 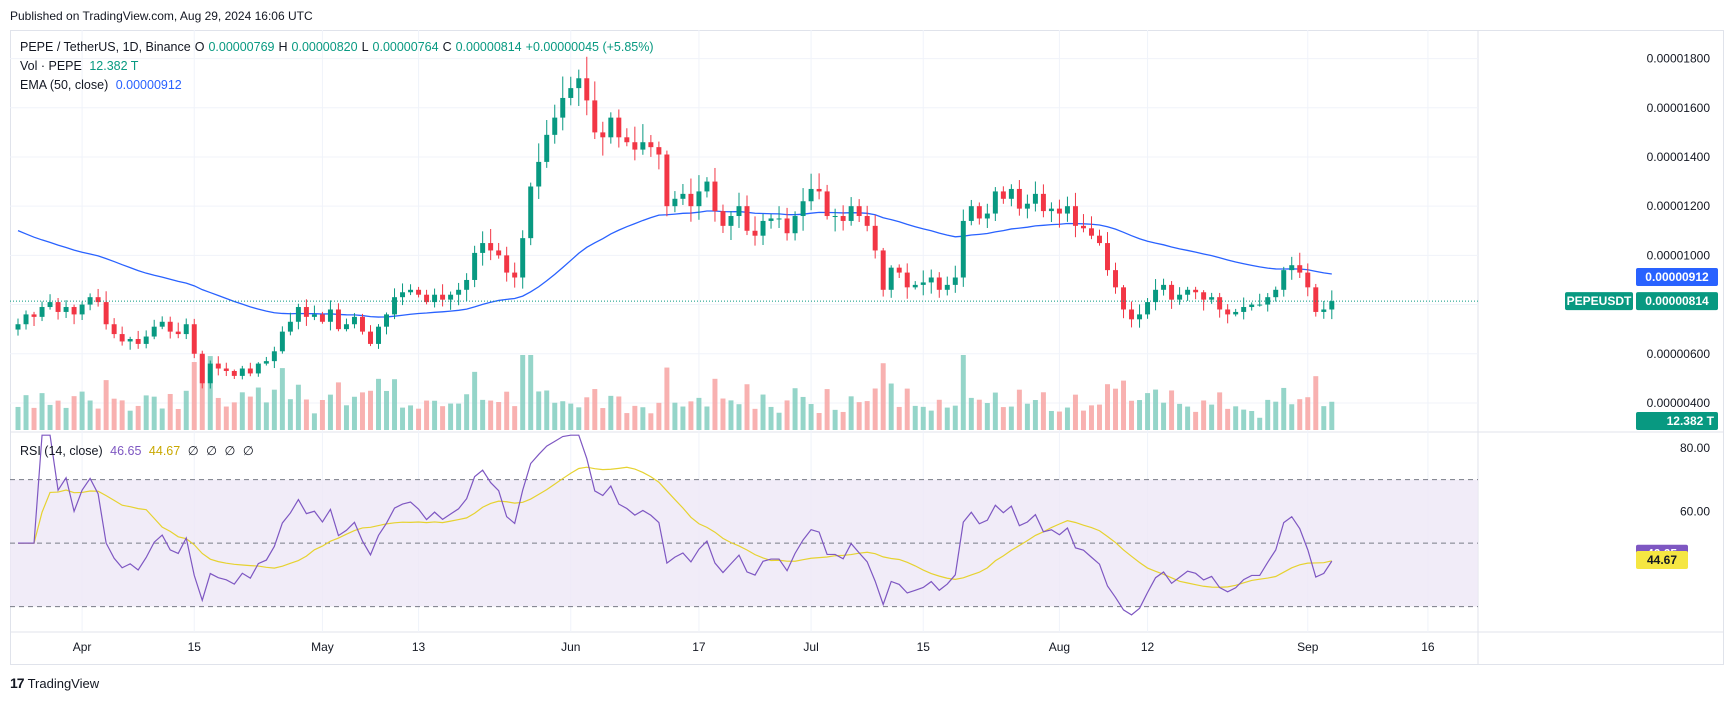 I want to click on legend-low: 0.00000764, so click(x=405, y=47).